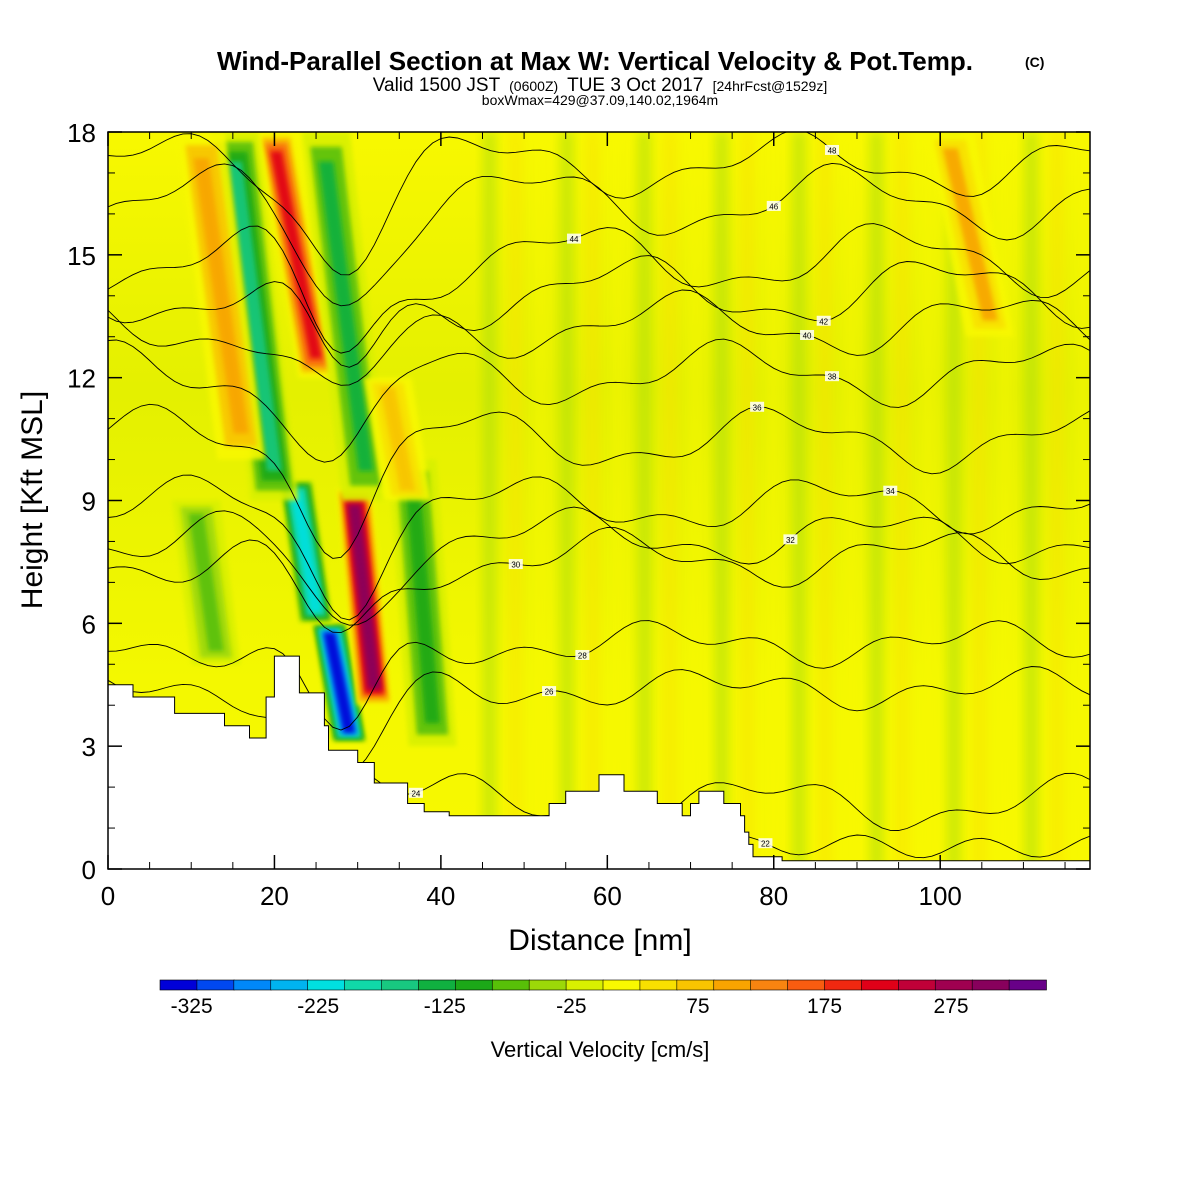 The width and height of the screenshot is (1200, 1200). I want to click on subtitle-forecast: [24hrFcst@1529z], so click(770, 86).